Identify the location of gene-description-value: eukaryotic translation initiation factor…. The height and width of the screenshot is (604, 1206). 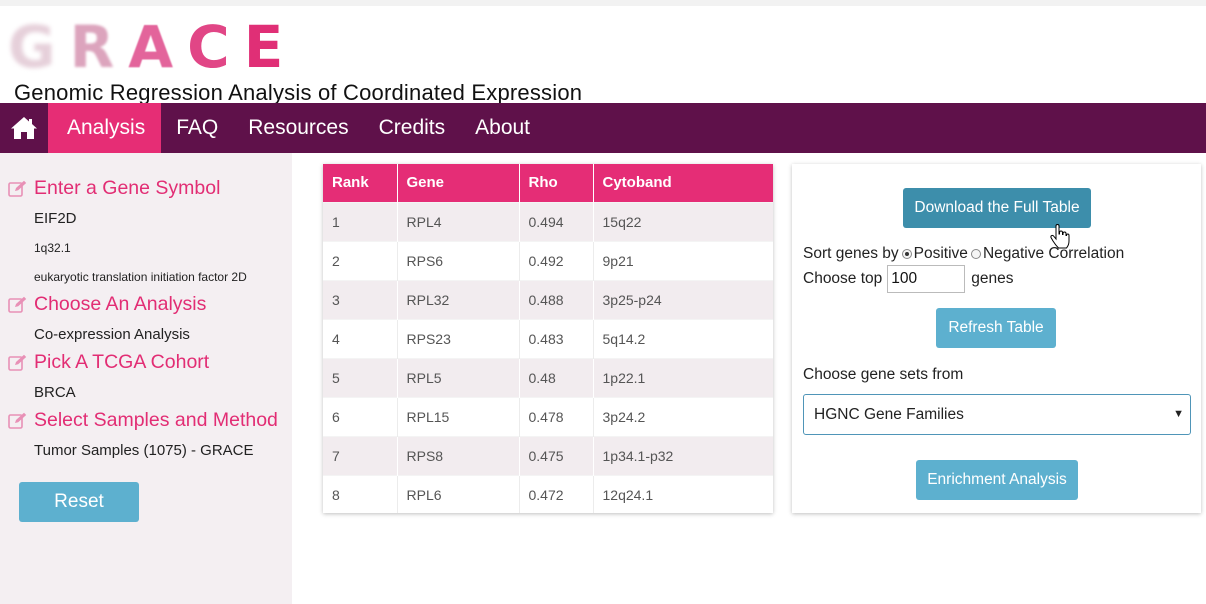
(140, 277).